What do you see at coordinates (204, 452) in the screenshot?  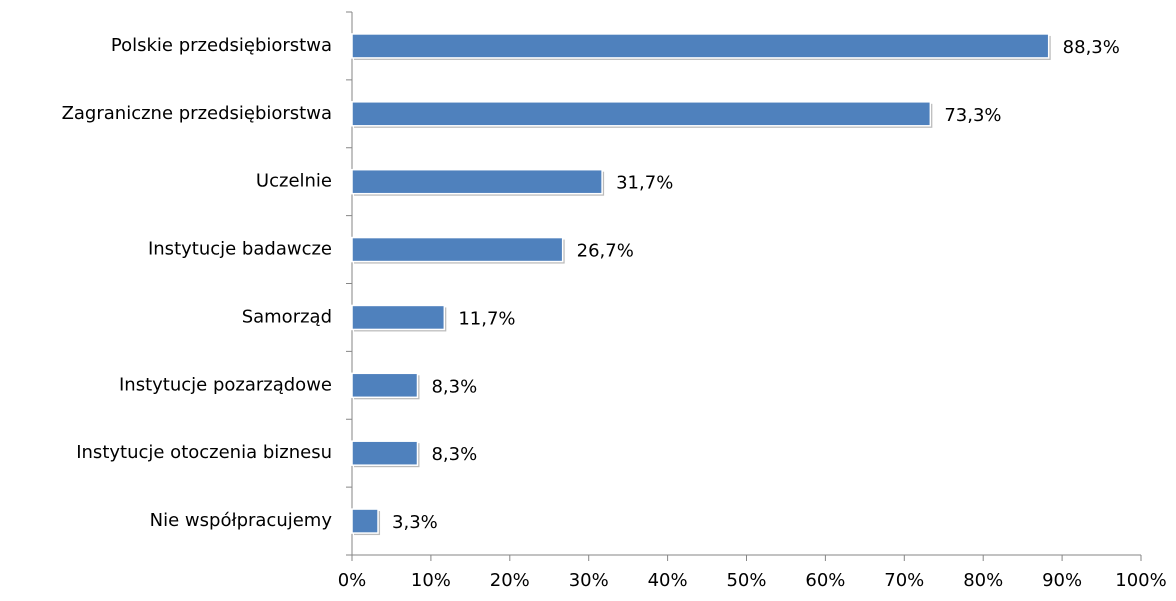 I see `y-tick-label: Instytucje otoczenia biznesu` at bounding box center [204, 452].